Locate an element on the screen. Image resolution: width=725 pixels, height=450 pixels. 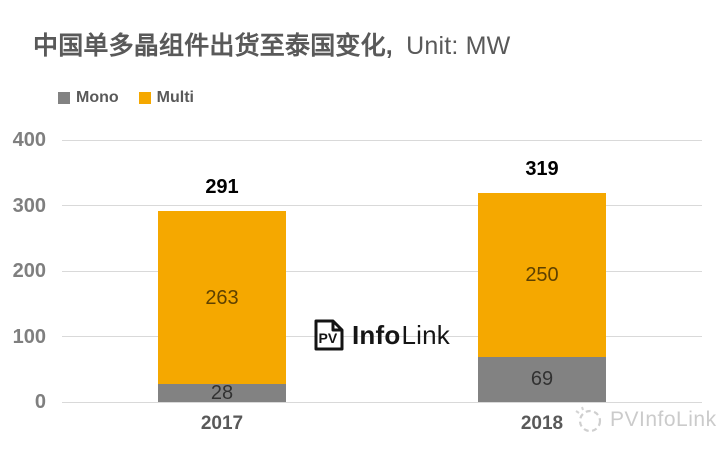
bar-segment-multi-2018 is located at coordinates (542, 275).